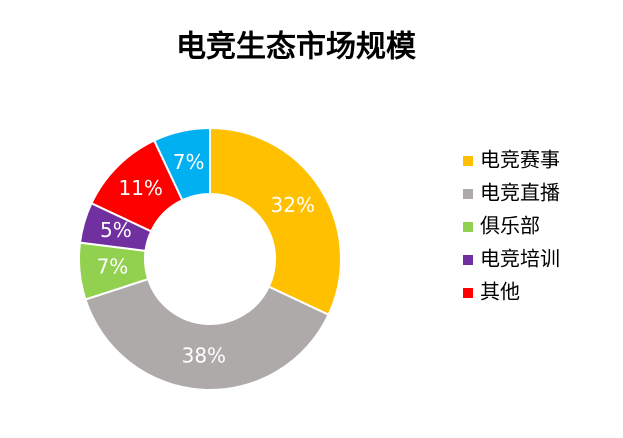 This screenshot has height=438, width=623. I want to click on legend-label: 俱乐部, so click(510, 226).